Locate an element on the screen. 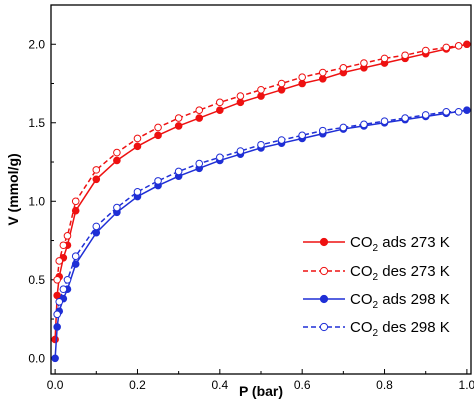 Image resolution: width=474 pixels, height=401 pixels. legend-label: CO2 ads 298 K is located at coordinates (400, 301).